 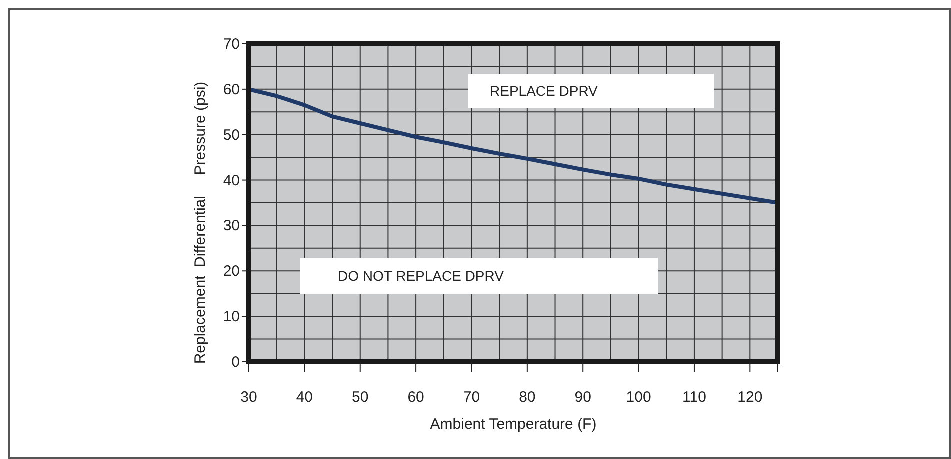 What do you see at coordinates (694, 397) in the screenshot?
I see `x-tick-label: 110` at bounding box center [694, 397].